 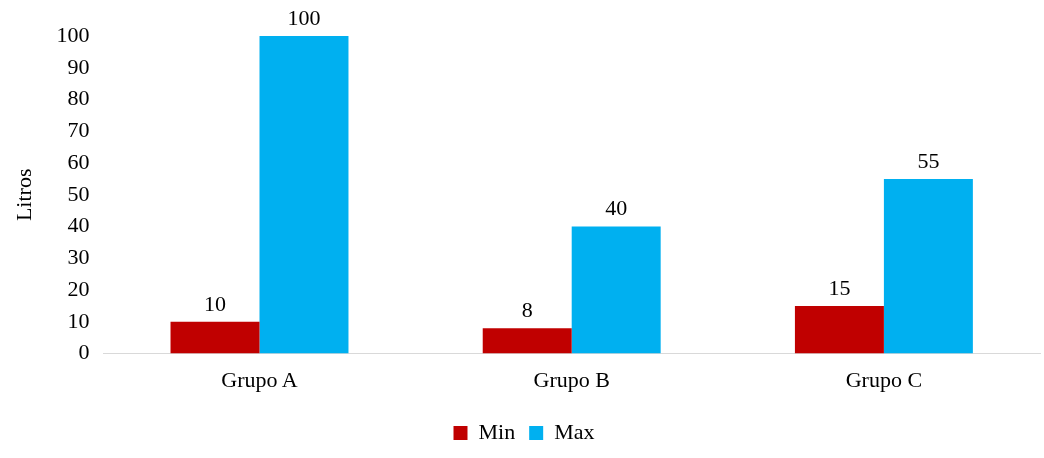 What do you see at coordinates (839, 287) in the screenshot?
I see `data-label: 15` at bounding box center [839, 287].